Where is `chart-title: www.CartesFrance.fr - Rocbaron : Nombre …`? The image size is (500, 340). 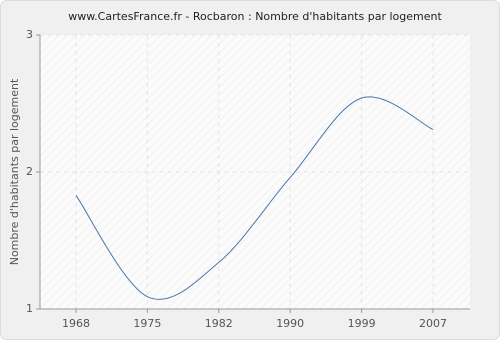 chart-title: www.CartesFrance.fr - Rocbaron : Nombre … is located at coordinates (255, 16).